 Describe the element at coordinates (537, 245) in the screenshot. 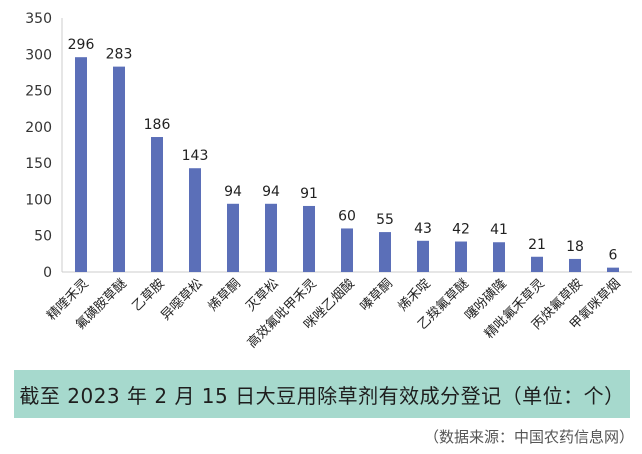

I see `bar-value-label: 21` at that location.